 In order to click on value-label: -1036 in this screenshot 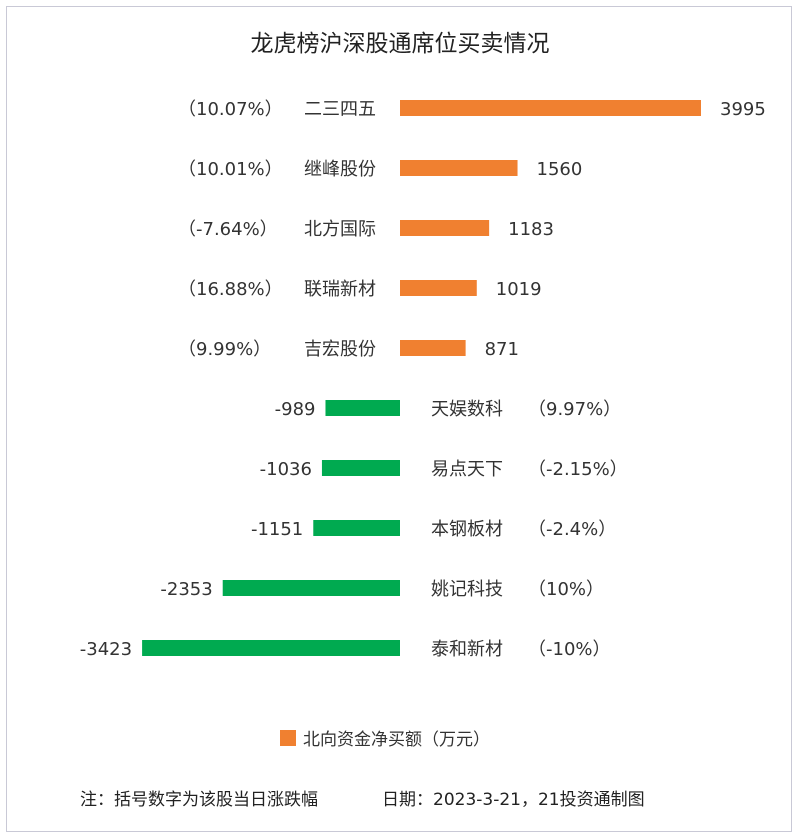, I will do `click(286, 469)`.